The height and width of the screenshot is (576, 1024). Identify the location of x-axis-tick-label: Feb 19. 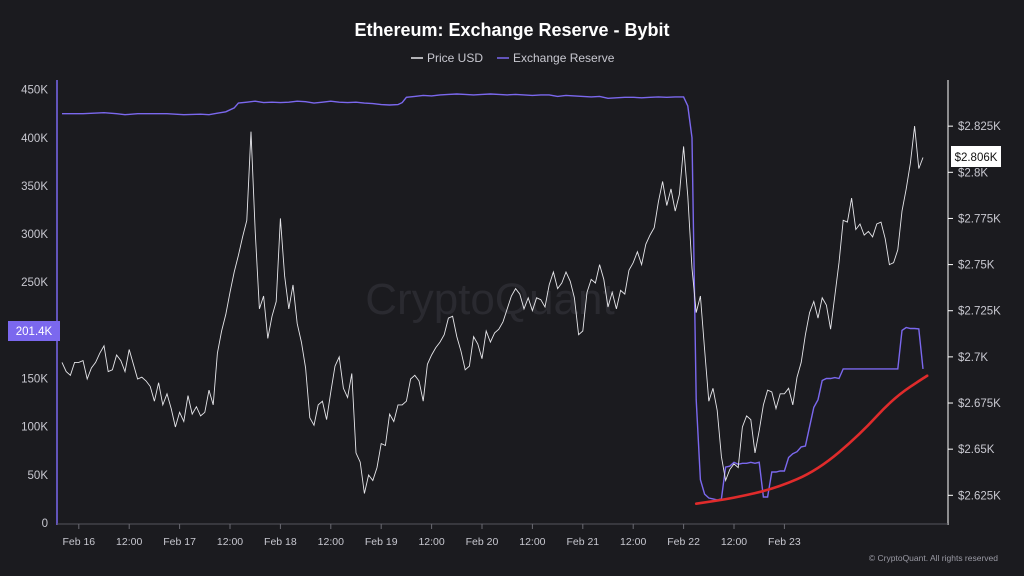
(381, 542).